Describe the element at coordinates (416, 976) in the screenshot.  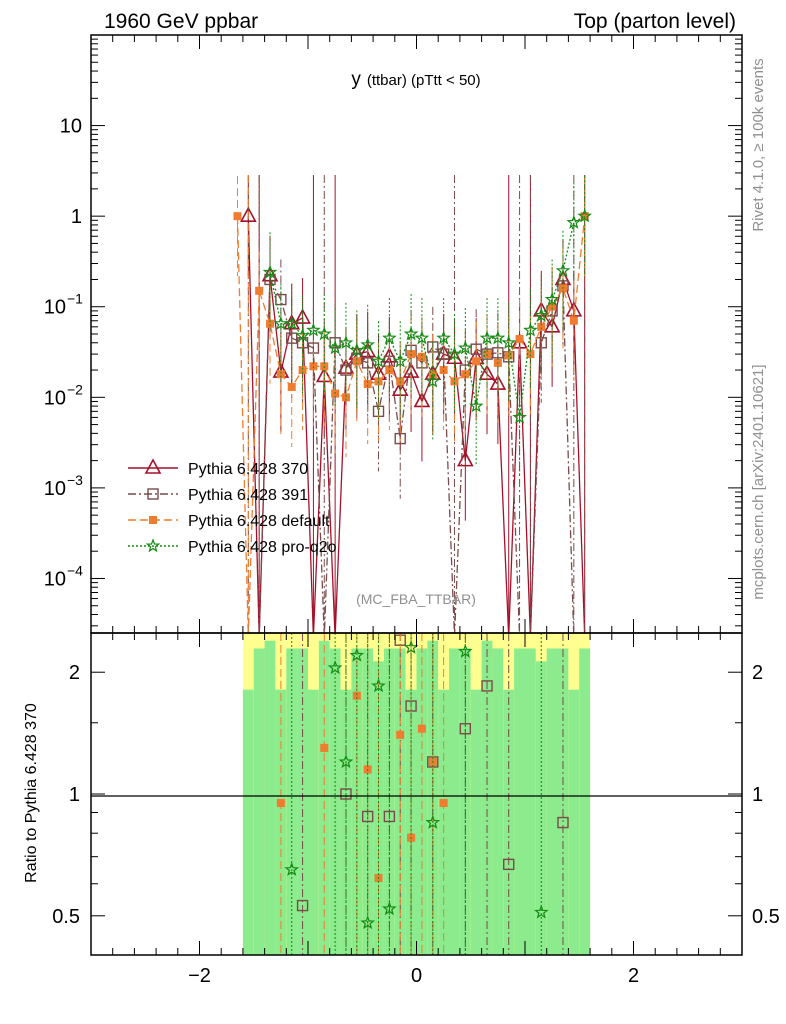
I see `x-tick-label: 0` at that location.